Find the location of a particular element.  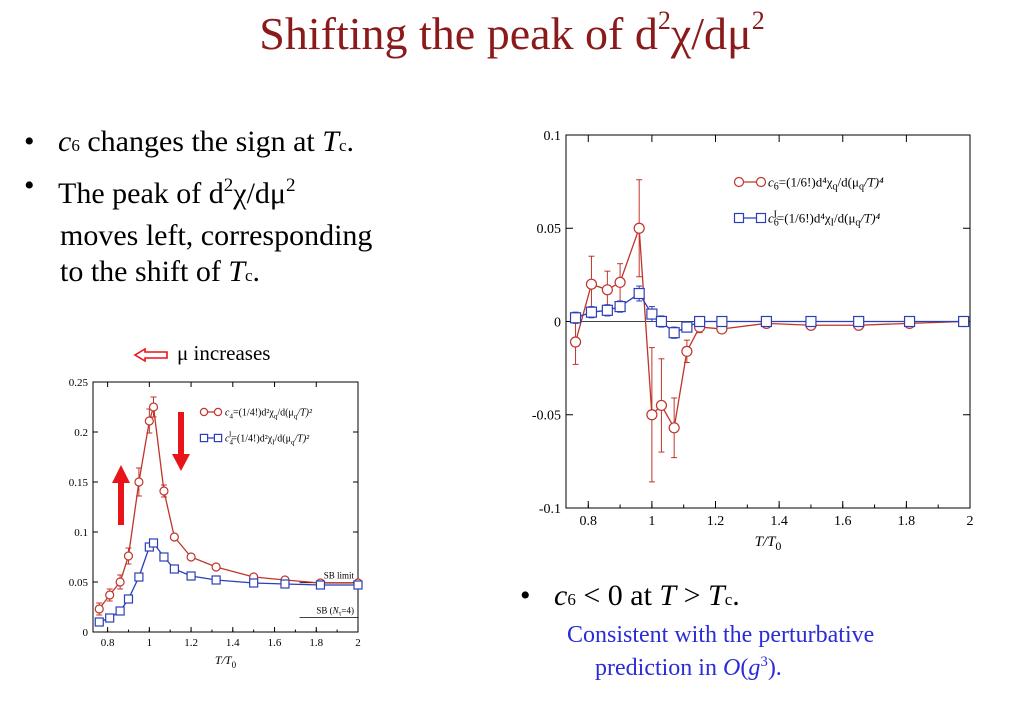

plot-frame is located at coordinates (225, 507).